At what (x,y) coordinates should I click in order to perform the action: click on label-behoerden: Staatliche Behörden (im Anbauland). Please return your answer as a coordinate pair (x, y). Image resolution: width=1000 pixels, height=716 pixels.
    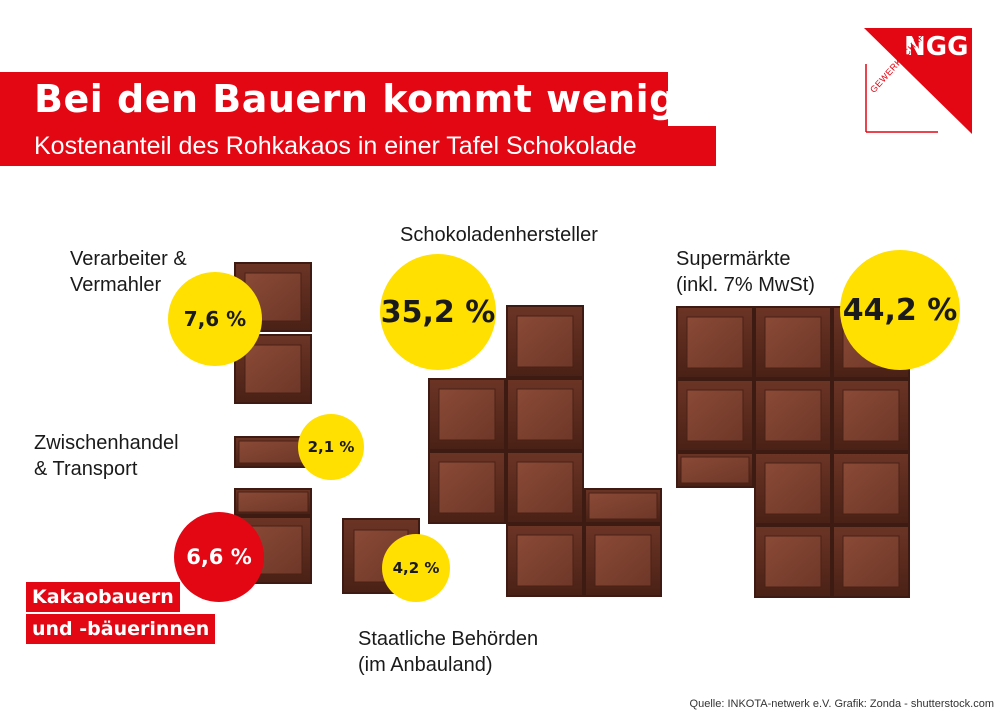
    Looking at the image, I should click on (448, 652).